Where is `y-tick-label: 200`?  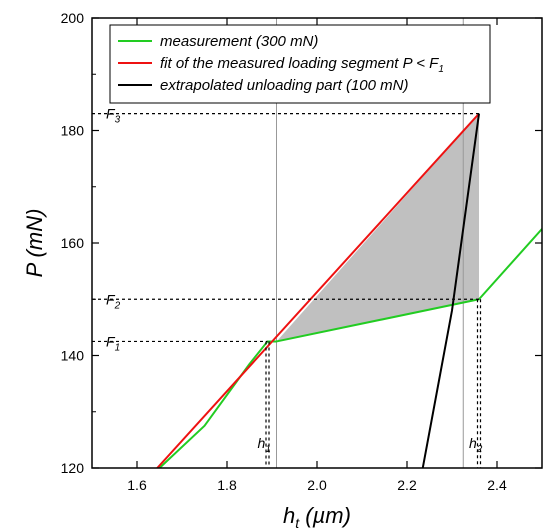
y-tick-label: 200 is located at coordinates (73, 18).